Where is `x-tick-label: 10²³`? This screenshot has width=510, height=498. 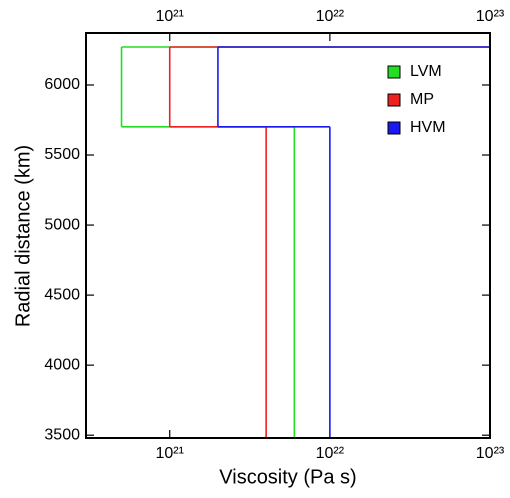
x-tick-label: 10²³ is located at coordinates (490, 453).